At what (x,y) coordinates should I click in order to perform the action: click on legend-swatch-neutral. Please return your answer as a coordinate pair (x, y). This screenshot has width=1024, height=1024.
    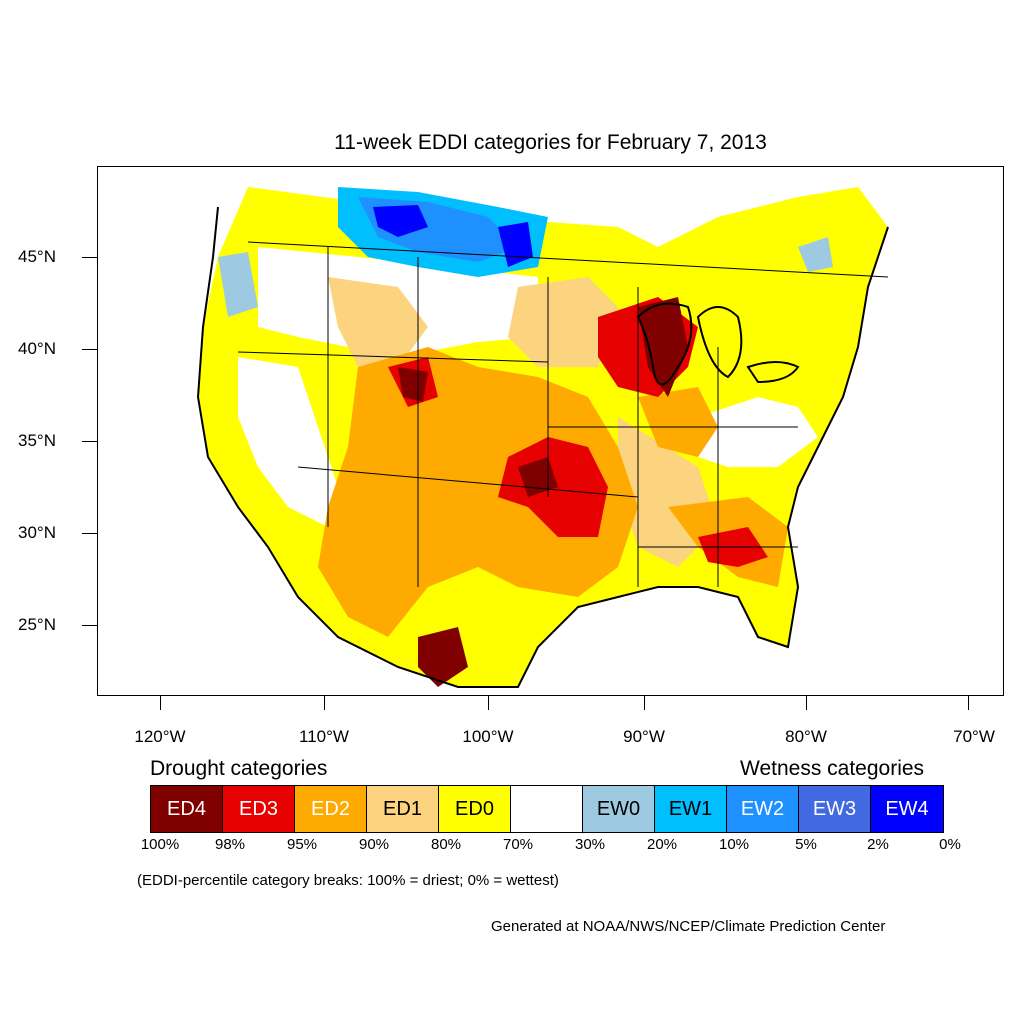
    Looking at the image, I should click on (547, 809).